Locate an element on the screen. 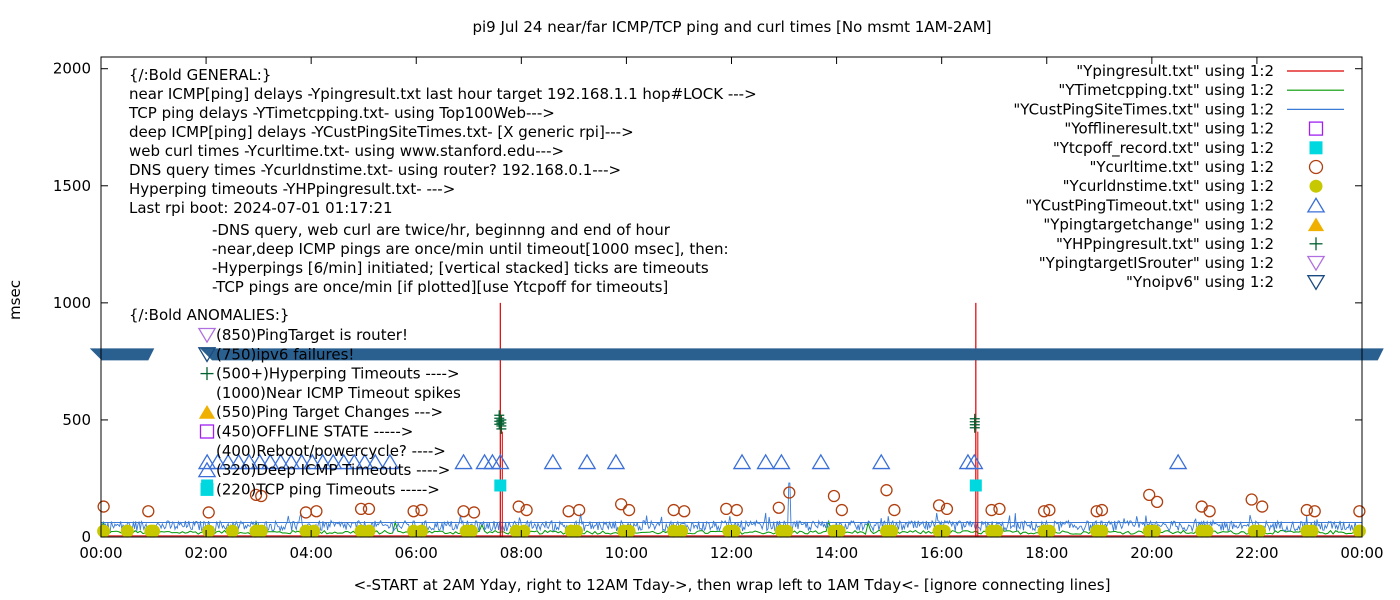  y-tick-label: 500 is located at coordinates (76, 420).